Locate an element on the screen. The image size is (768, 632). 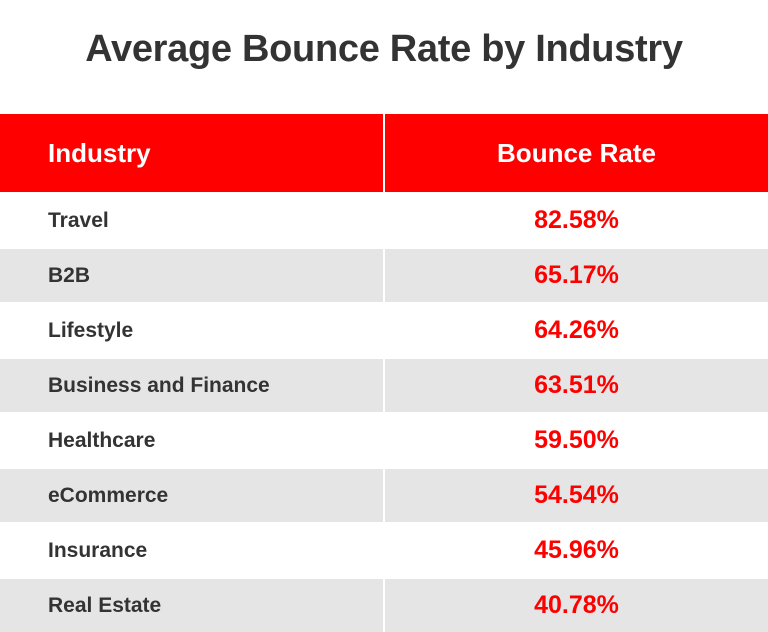
industry-cell: B2B is located at coordinates (192, 275).